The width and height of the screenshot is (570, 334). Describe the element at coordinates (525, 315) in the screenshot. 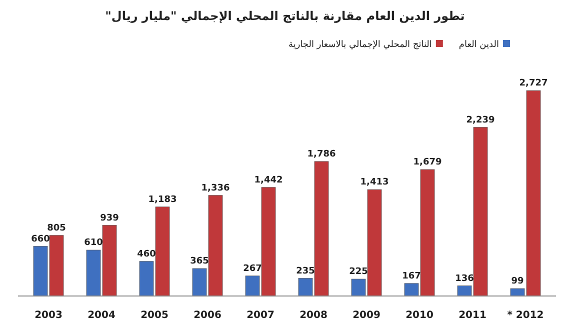

I see `x-tick-label: * 2012` at that location.